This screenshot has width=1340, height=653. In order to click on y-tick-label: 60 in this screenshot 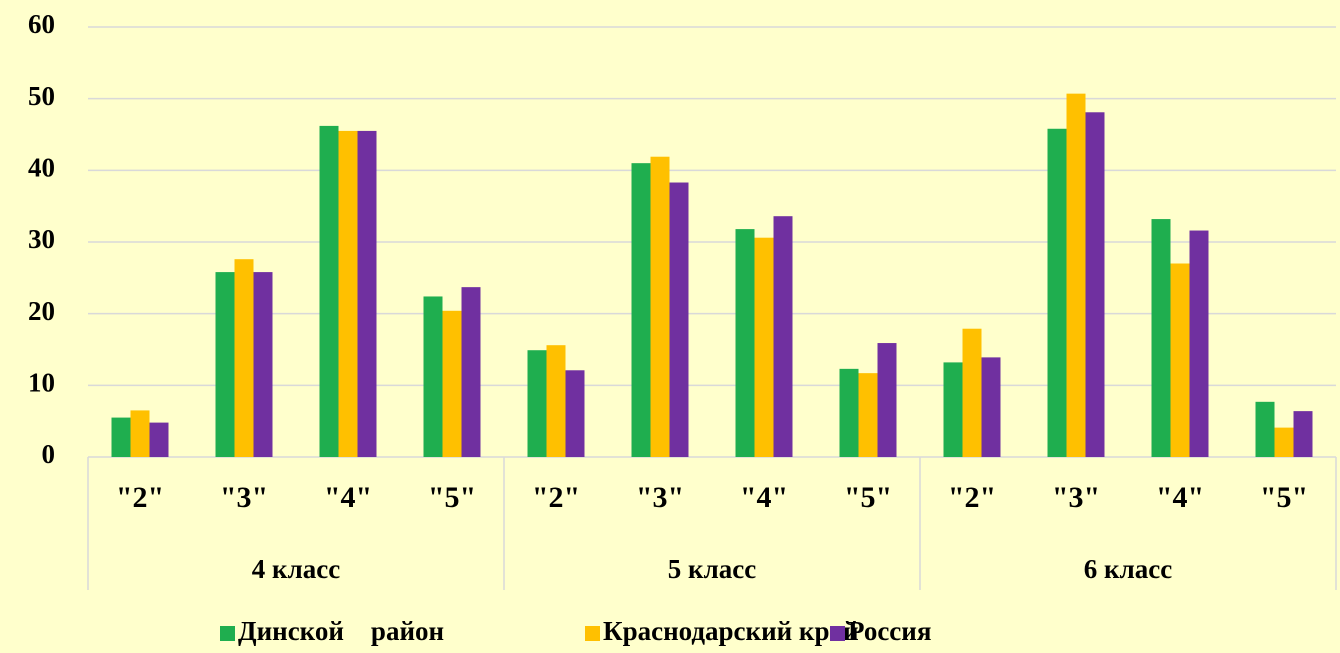, I will do `click(41, 24)`.